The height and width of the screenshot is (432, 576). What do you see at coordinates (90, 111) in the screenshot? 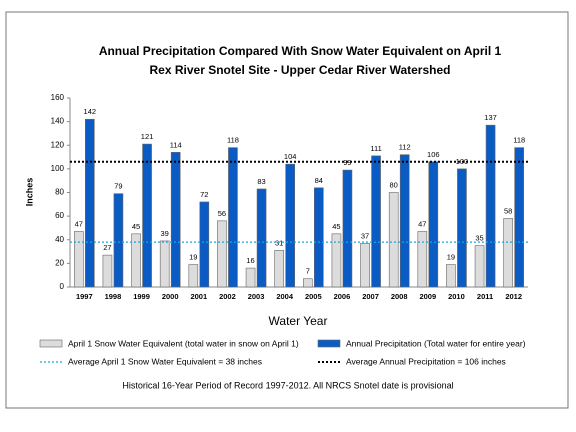
I see `data-label: 142` at bounding box center [90, 111].